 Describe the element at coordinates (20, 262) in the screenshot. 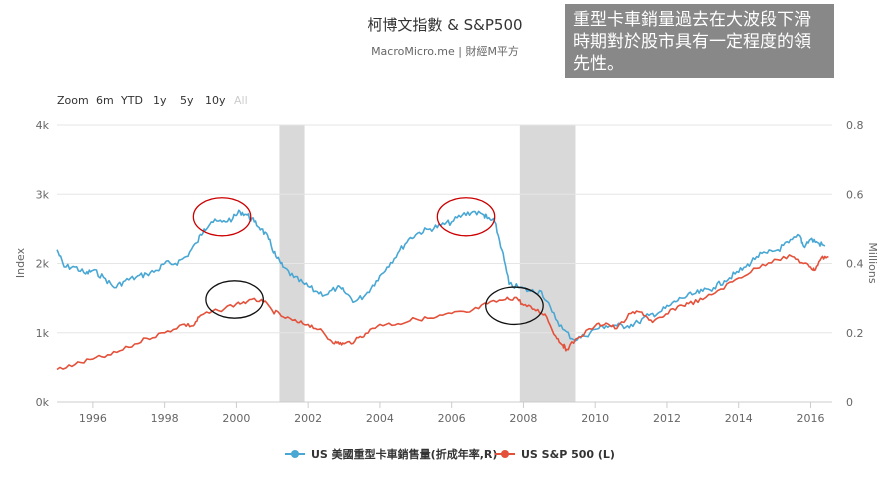

I see `y-axis-left-title: Index` at that location.